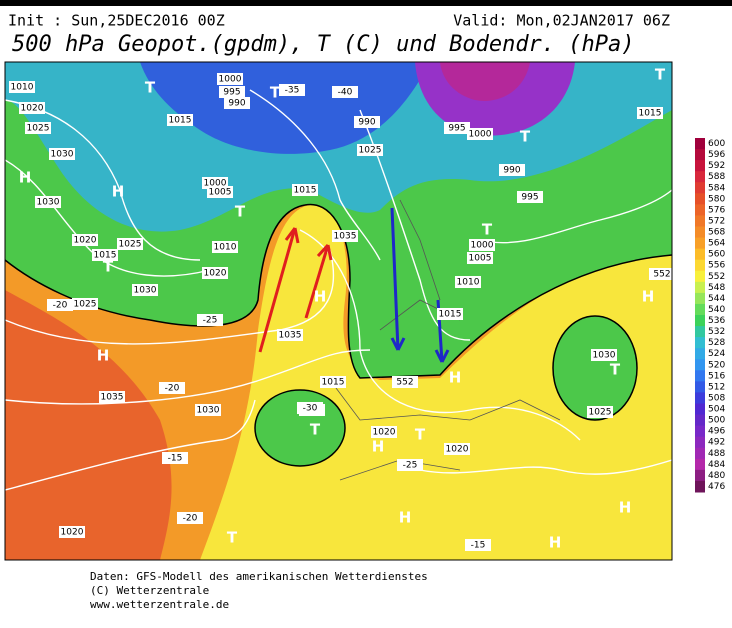 This screenshot has width=732, height=628. What do you see at coordinates (716, 410) in the screenshot?
I see `colorbar-label: 504` at bounding box center [716, 410].